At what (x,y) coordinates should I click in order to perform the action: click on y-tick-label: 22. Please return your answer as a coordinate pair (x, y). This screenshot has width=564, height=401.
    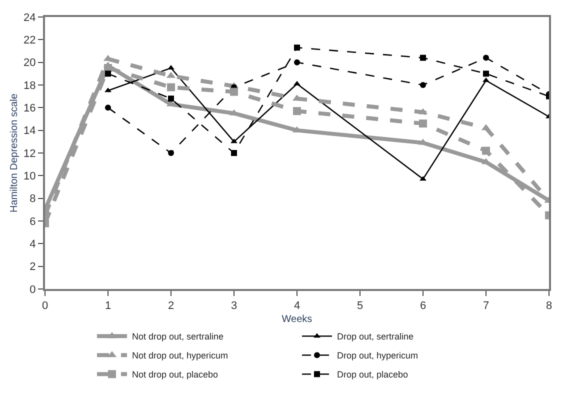
    Looking at the image, I should click on (30, 40).